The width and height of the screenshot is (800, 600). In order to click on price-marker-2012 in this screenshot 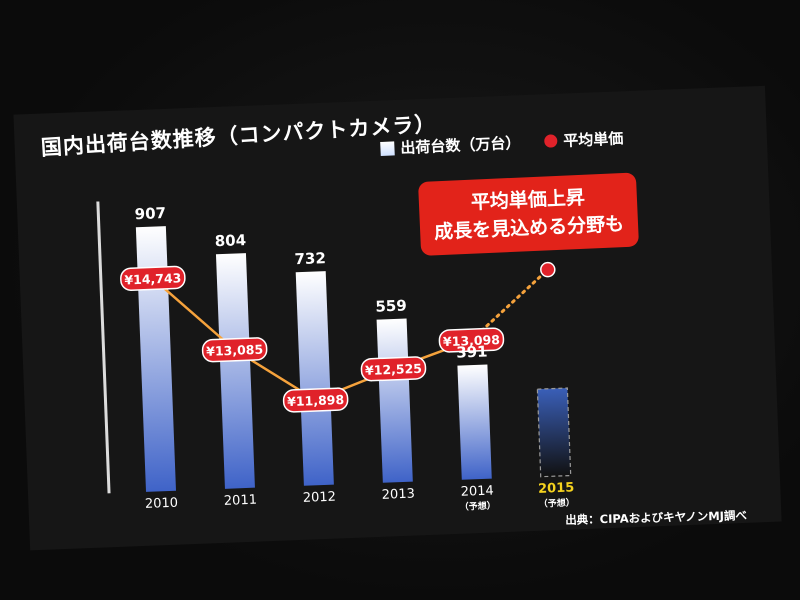, I will do `click(315, 400)`.